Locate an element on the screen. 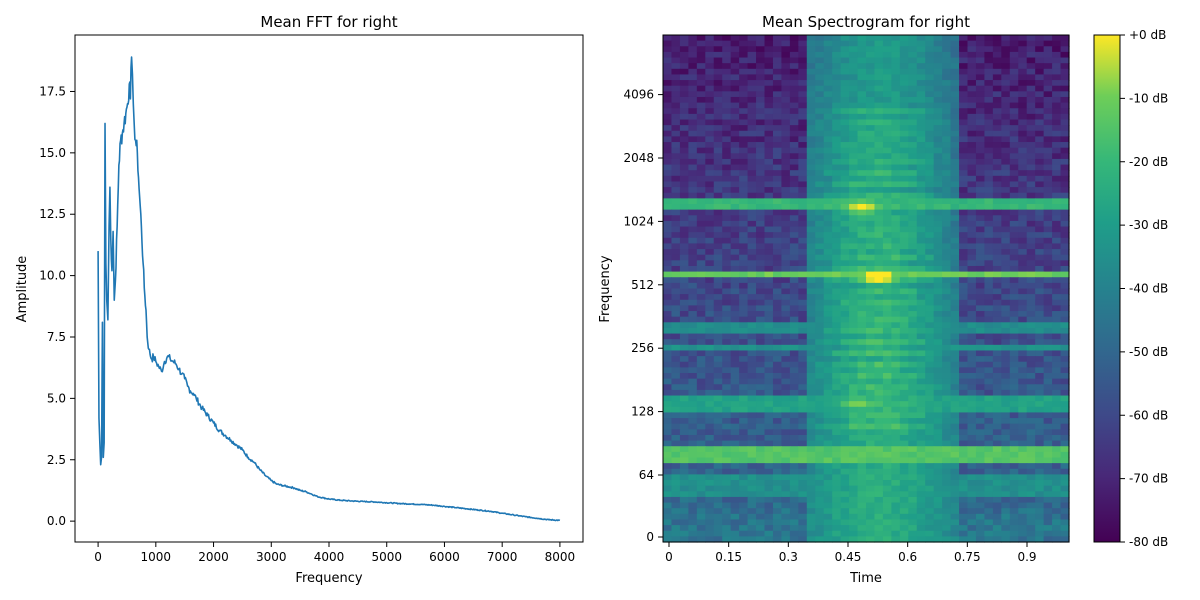 This screenshot has height=600, width=1200. fft-x-ticks: 0 1000 2000 3000 4000 5000 6000 7000 8000 is located at coordinates (334, 553).